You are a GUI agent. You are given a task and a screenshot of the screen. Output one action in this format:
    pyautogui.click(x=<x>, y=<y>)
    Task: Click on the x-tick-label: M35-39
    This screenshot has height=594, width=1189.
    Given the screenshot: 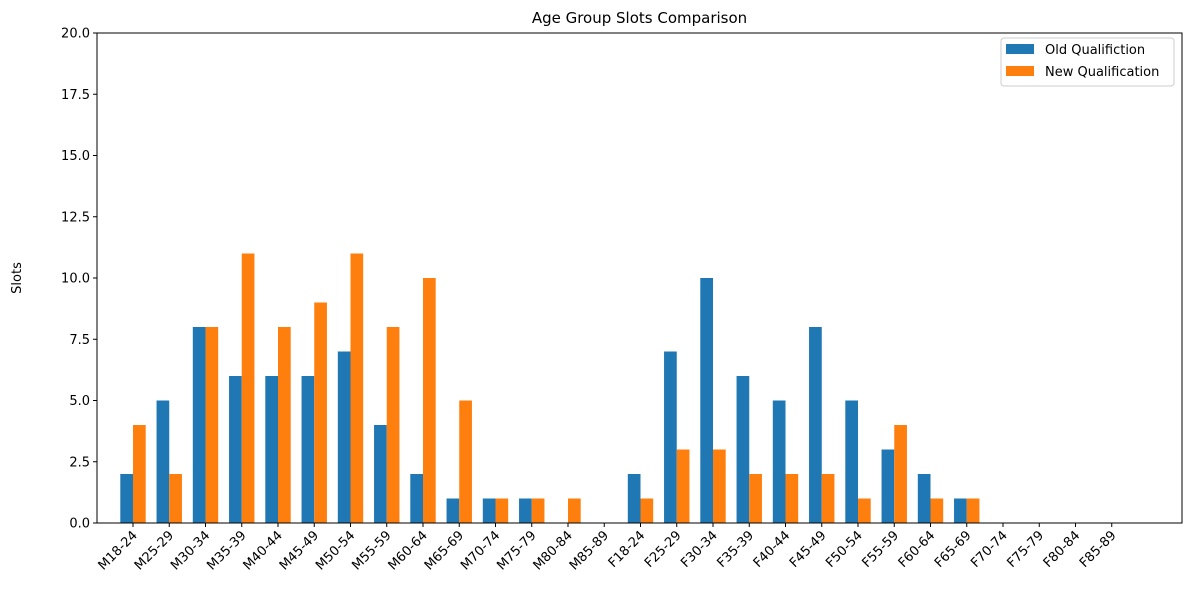 What is the action you would take?
    pyautogui.click(x=226, y=550)
    